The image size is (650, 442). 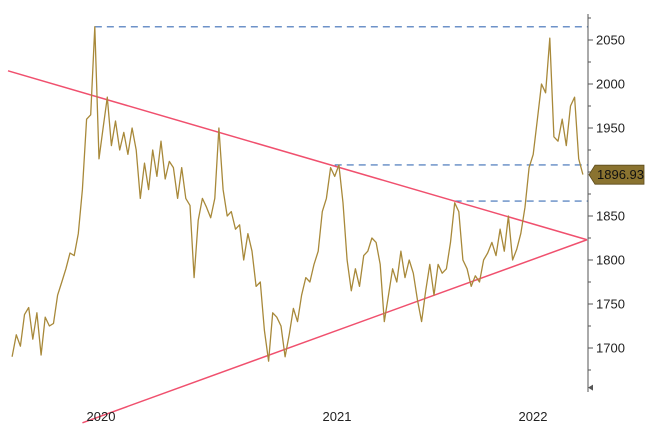 What do you see at coordinates (606, 203) in the screenshot?
I see `y-axis: 17001750180018501900195020002050` at bounding box center [606, 203].